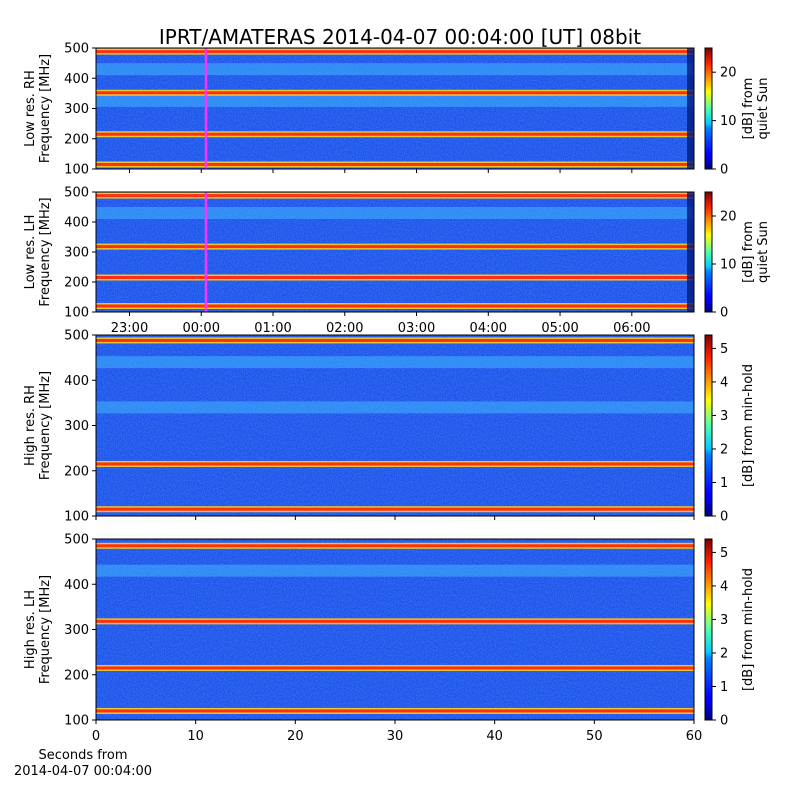 Image resolution: width=800 pixels, height=800 pixels. What do you see at coordinates (631, 328) in the screenshot?
I see `x-tick-label: 06:00` at bounding box center [631, 328].